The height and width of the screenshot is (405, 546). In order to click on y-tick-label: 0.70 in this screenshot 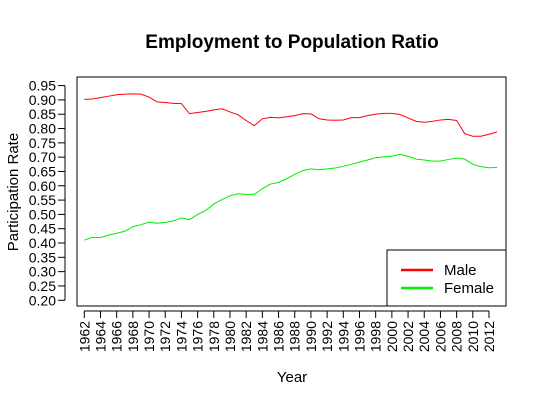, I will do `click(42, 157)`.